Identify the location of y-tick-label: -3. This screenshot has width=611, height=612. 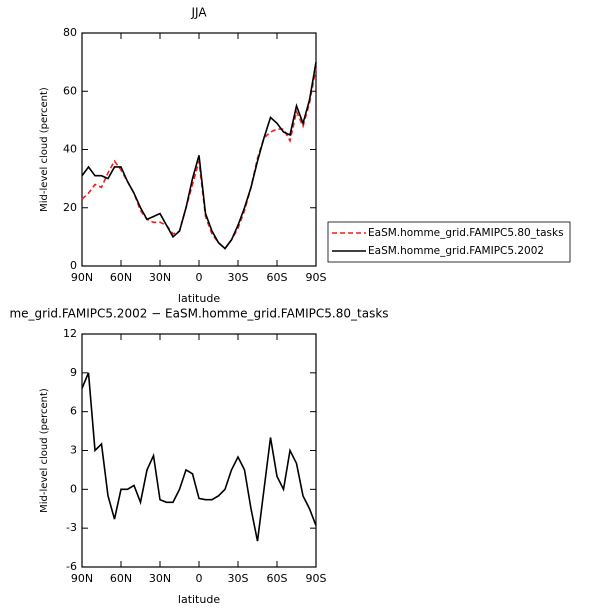
(71, 527).